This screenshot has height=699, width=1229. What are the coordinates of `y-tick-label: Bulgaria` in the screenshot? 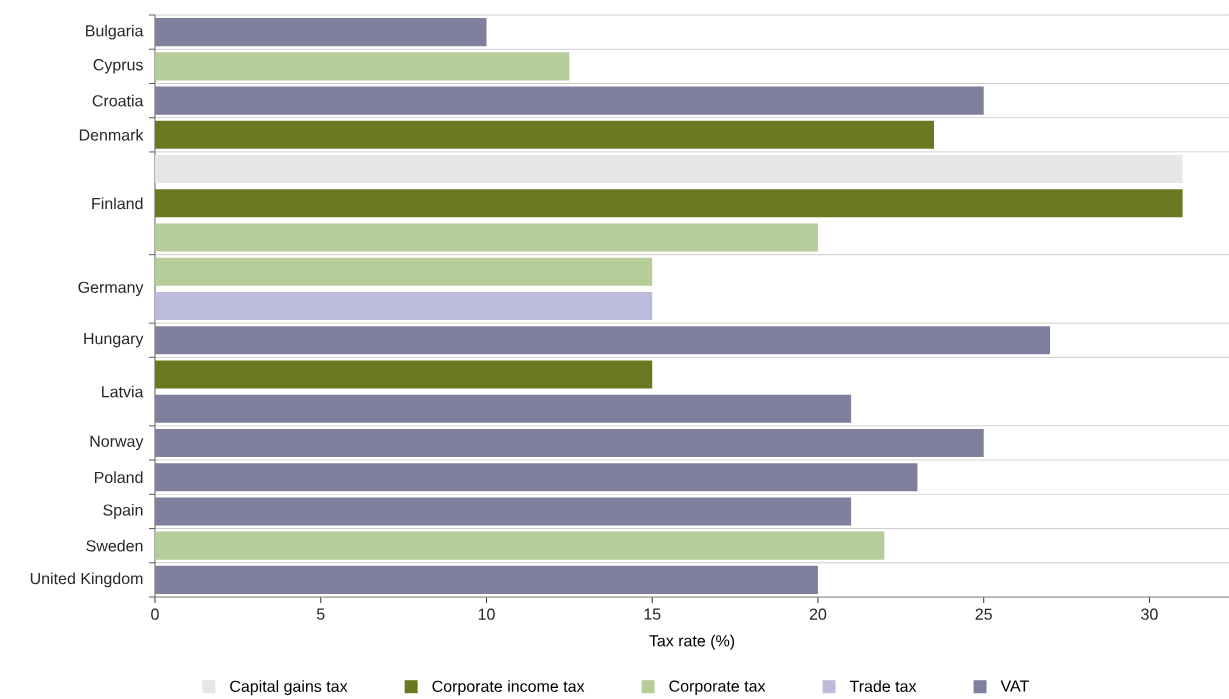 It's located at (115, 32).